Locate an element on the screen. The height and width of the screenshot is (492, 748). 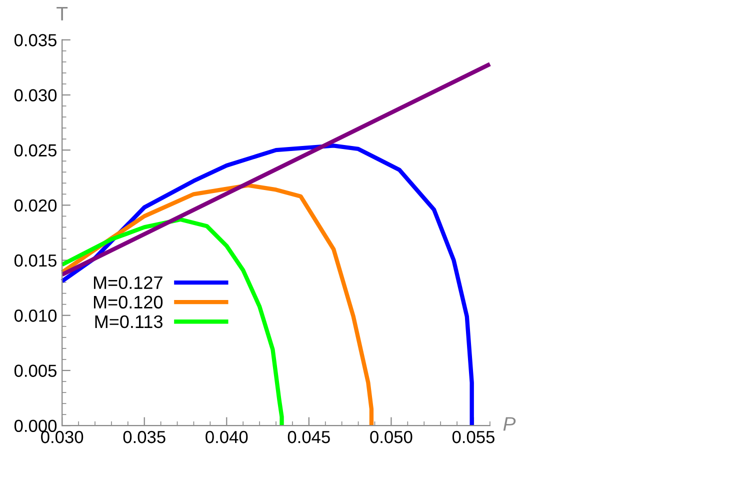
y-tick-label: 0.010 is located at coordinates (35, 316).